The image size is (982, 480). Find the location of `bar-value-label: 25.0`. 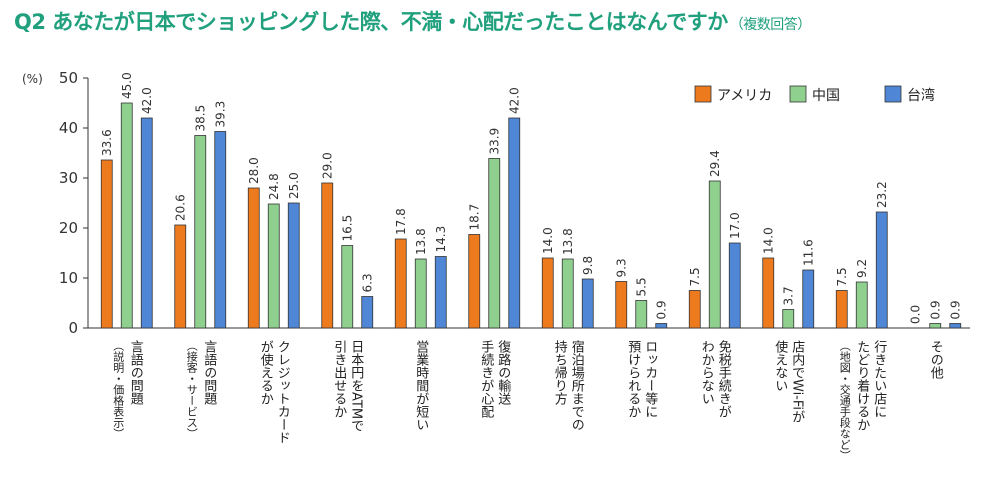

bar-value-label: 25.0 is located at coordinates (294, 185).